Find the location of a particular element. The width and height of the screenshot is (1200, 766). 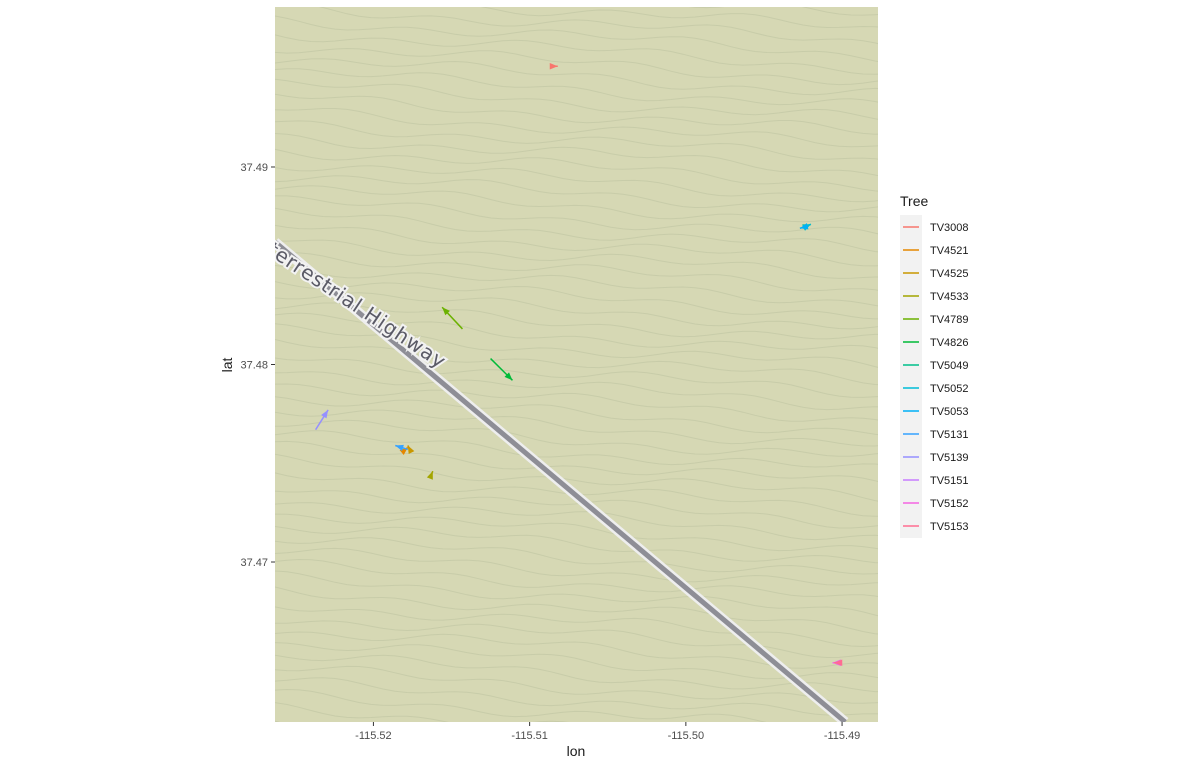

legend-label: TV5131 is located at coordinates (949, 435).